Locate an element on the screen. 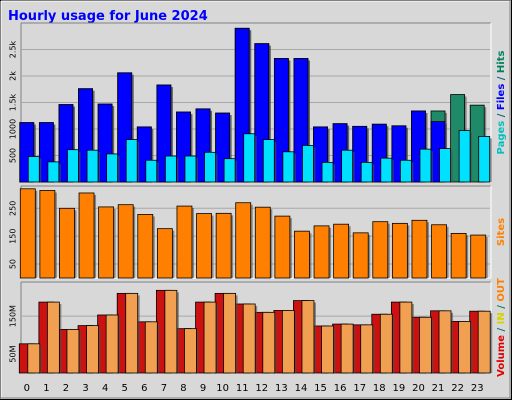  x-tick-label: 8 is located at coordinates (183, 388).